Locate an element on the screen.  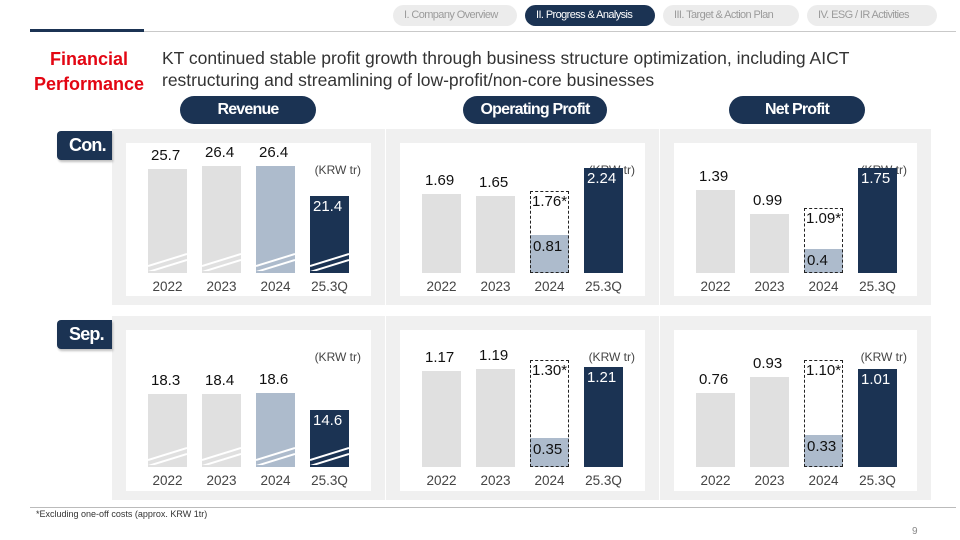
section-title-line2: Performance is located at coordinates (89, 84).